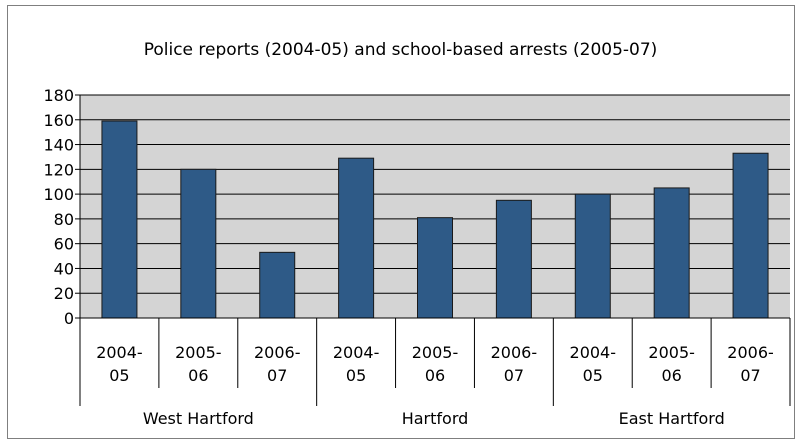 This screenshot has height=446, width=801. Describe the element at coordinates (58, 95) in the screenshot. I see `y-tick-label: 180` at that location.